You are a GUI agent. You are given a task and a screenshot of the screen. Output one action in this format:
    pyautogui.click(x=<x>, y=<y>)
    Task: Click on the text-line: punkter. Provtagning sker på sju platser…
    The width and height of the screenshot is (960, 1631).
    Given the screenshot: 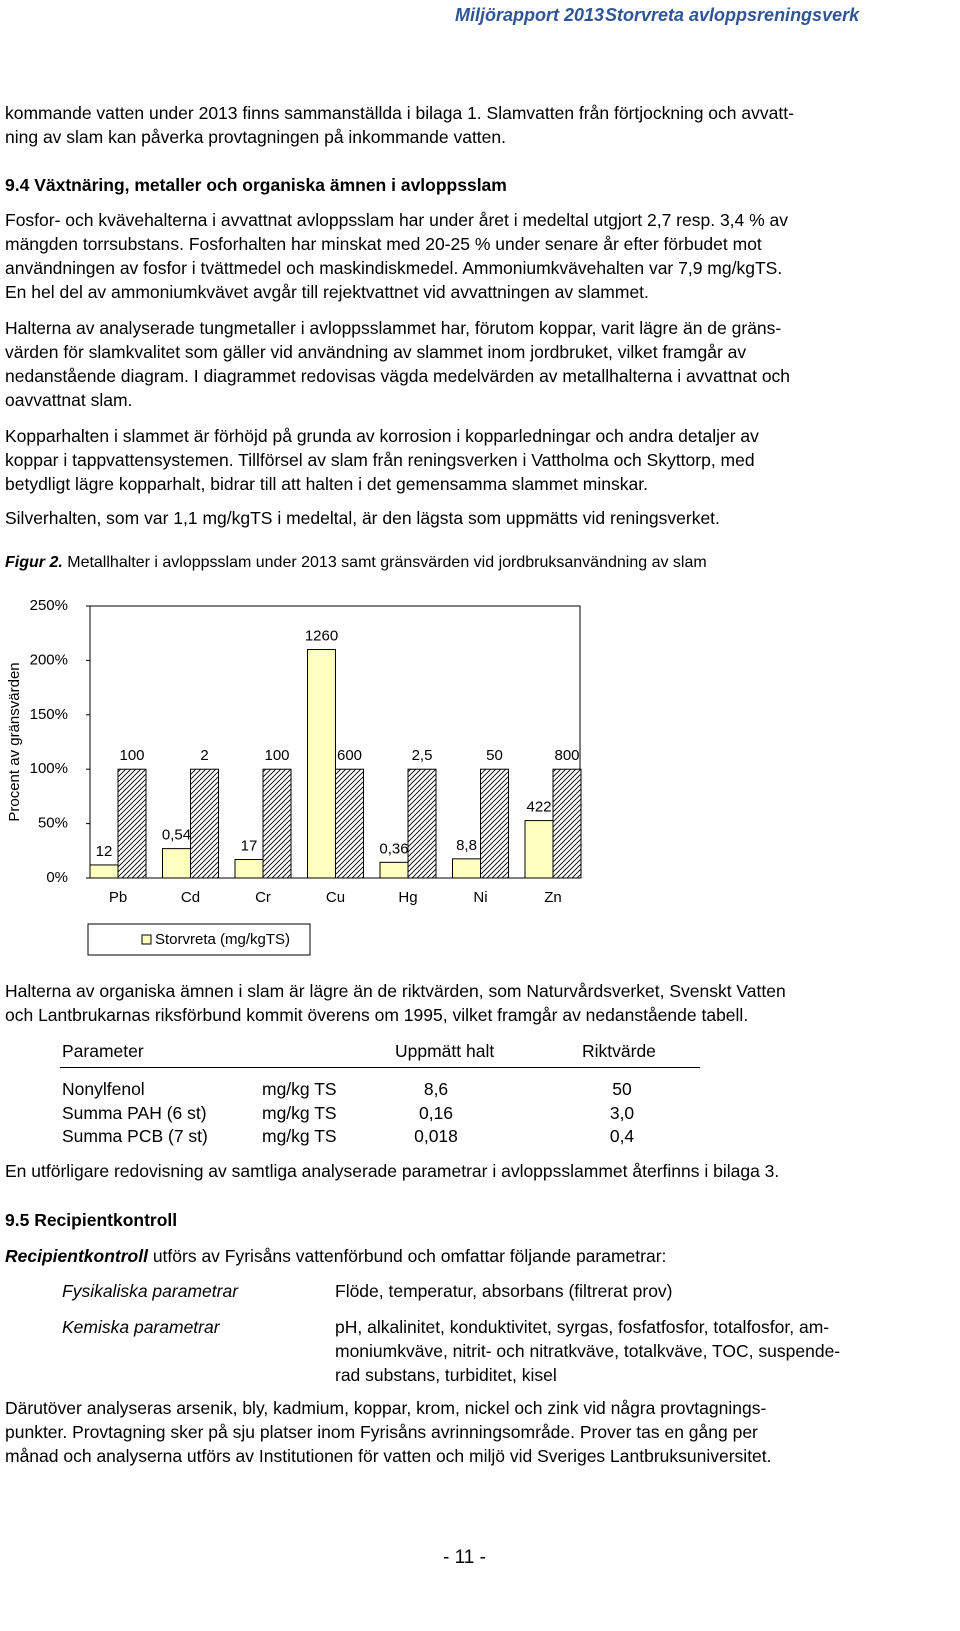 What is the action you would take?
    pyautogui.click(x=381, y=1432)
    